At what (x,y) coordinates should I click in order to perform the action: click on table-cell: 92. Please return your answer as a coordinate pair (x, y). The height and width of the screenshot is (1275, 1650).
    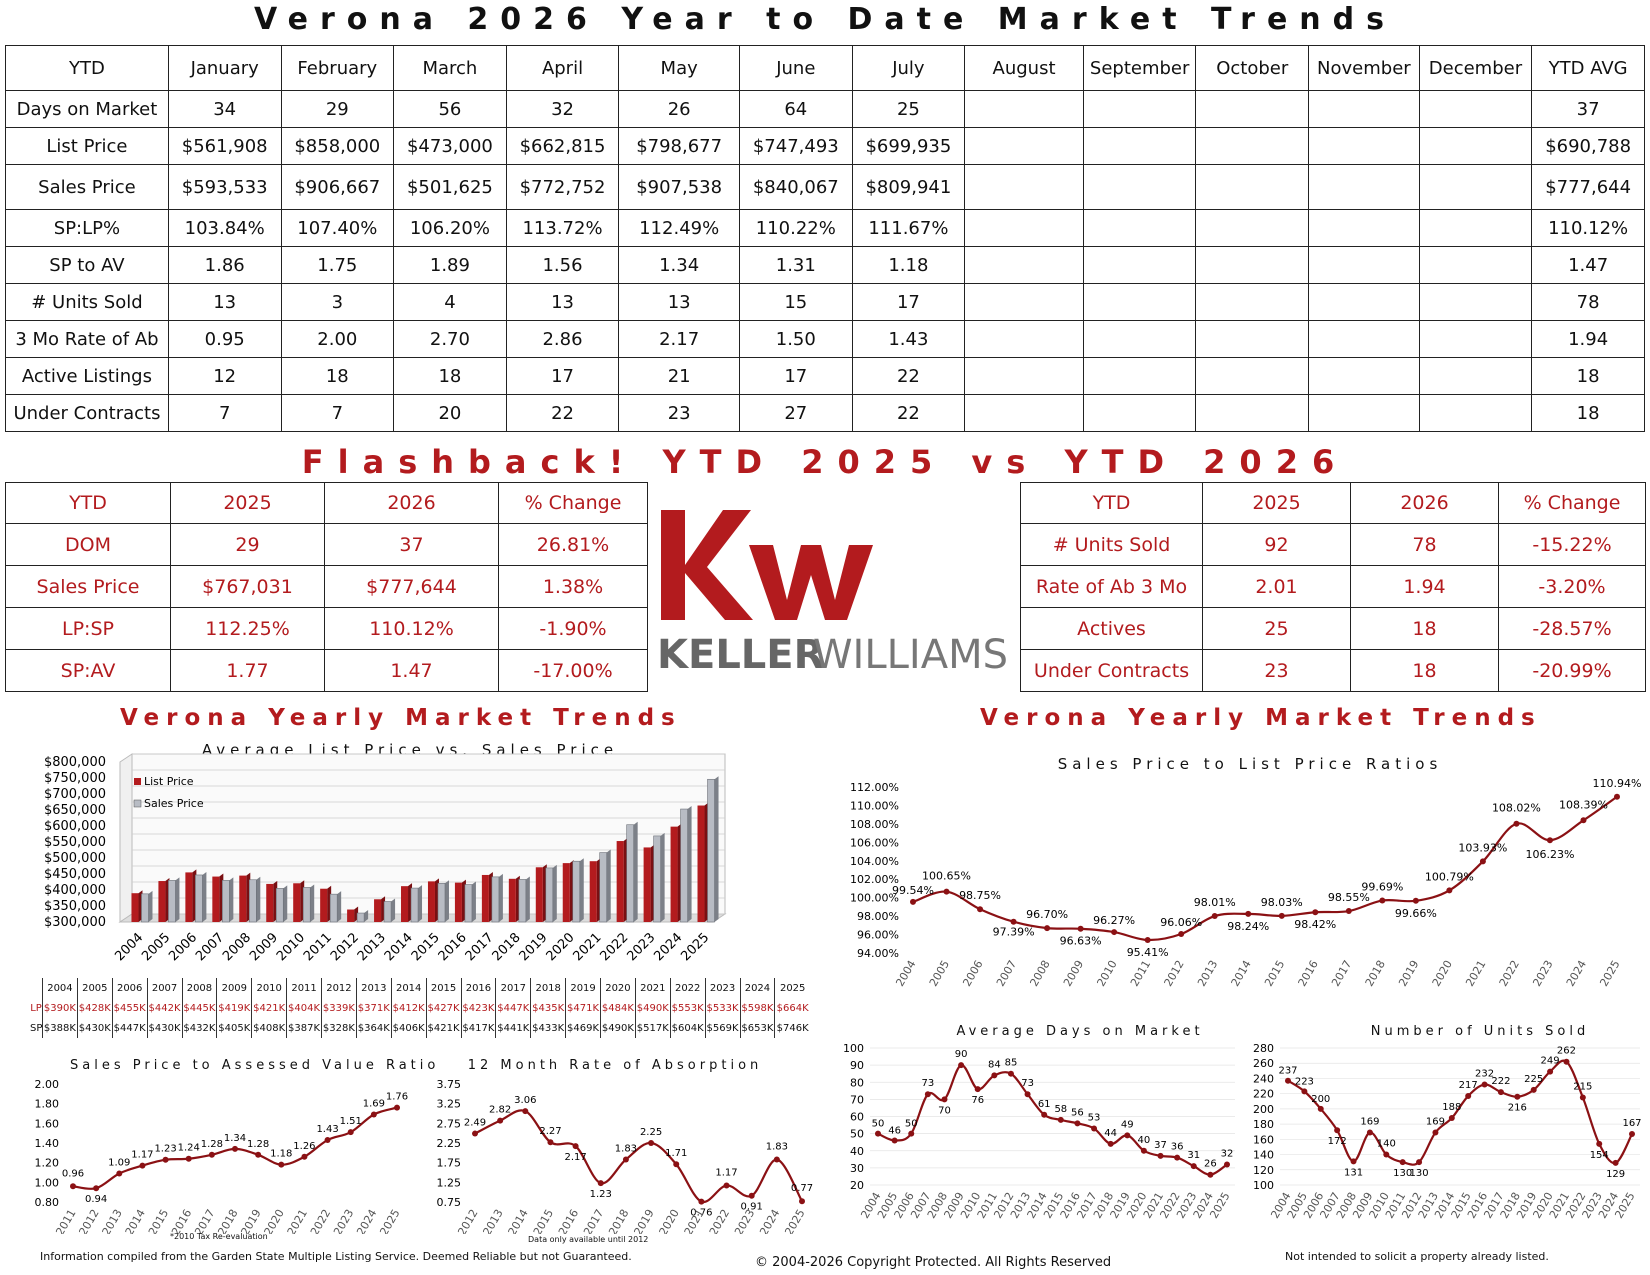
    Looking at the image, I should click on (1276, 544).